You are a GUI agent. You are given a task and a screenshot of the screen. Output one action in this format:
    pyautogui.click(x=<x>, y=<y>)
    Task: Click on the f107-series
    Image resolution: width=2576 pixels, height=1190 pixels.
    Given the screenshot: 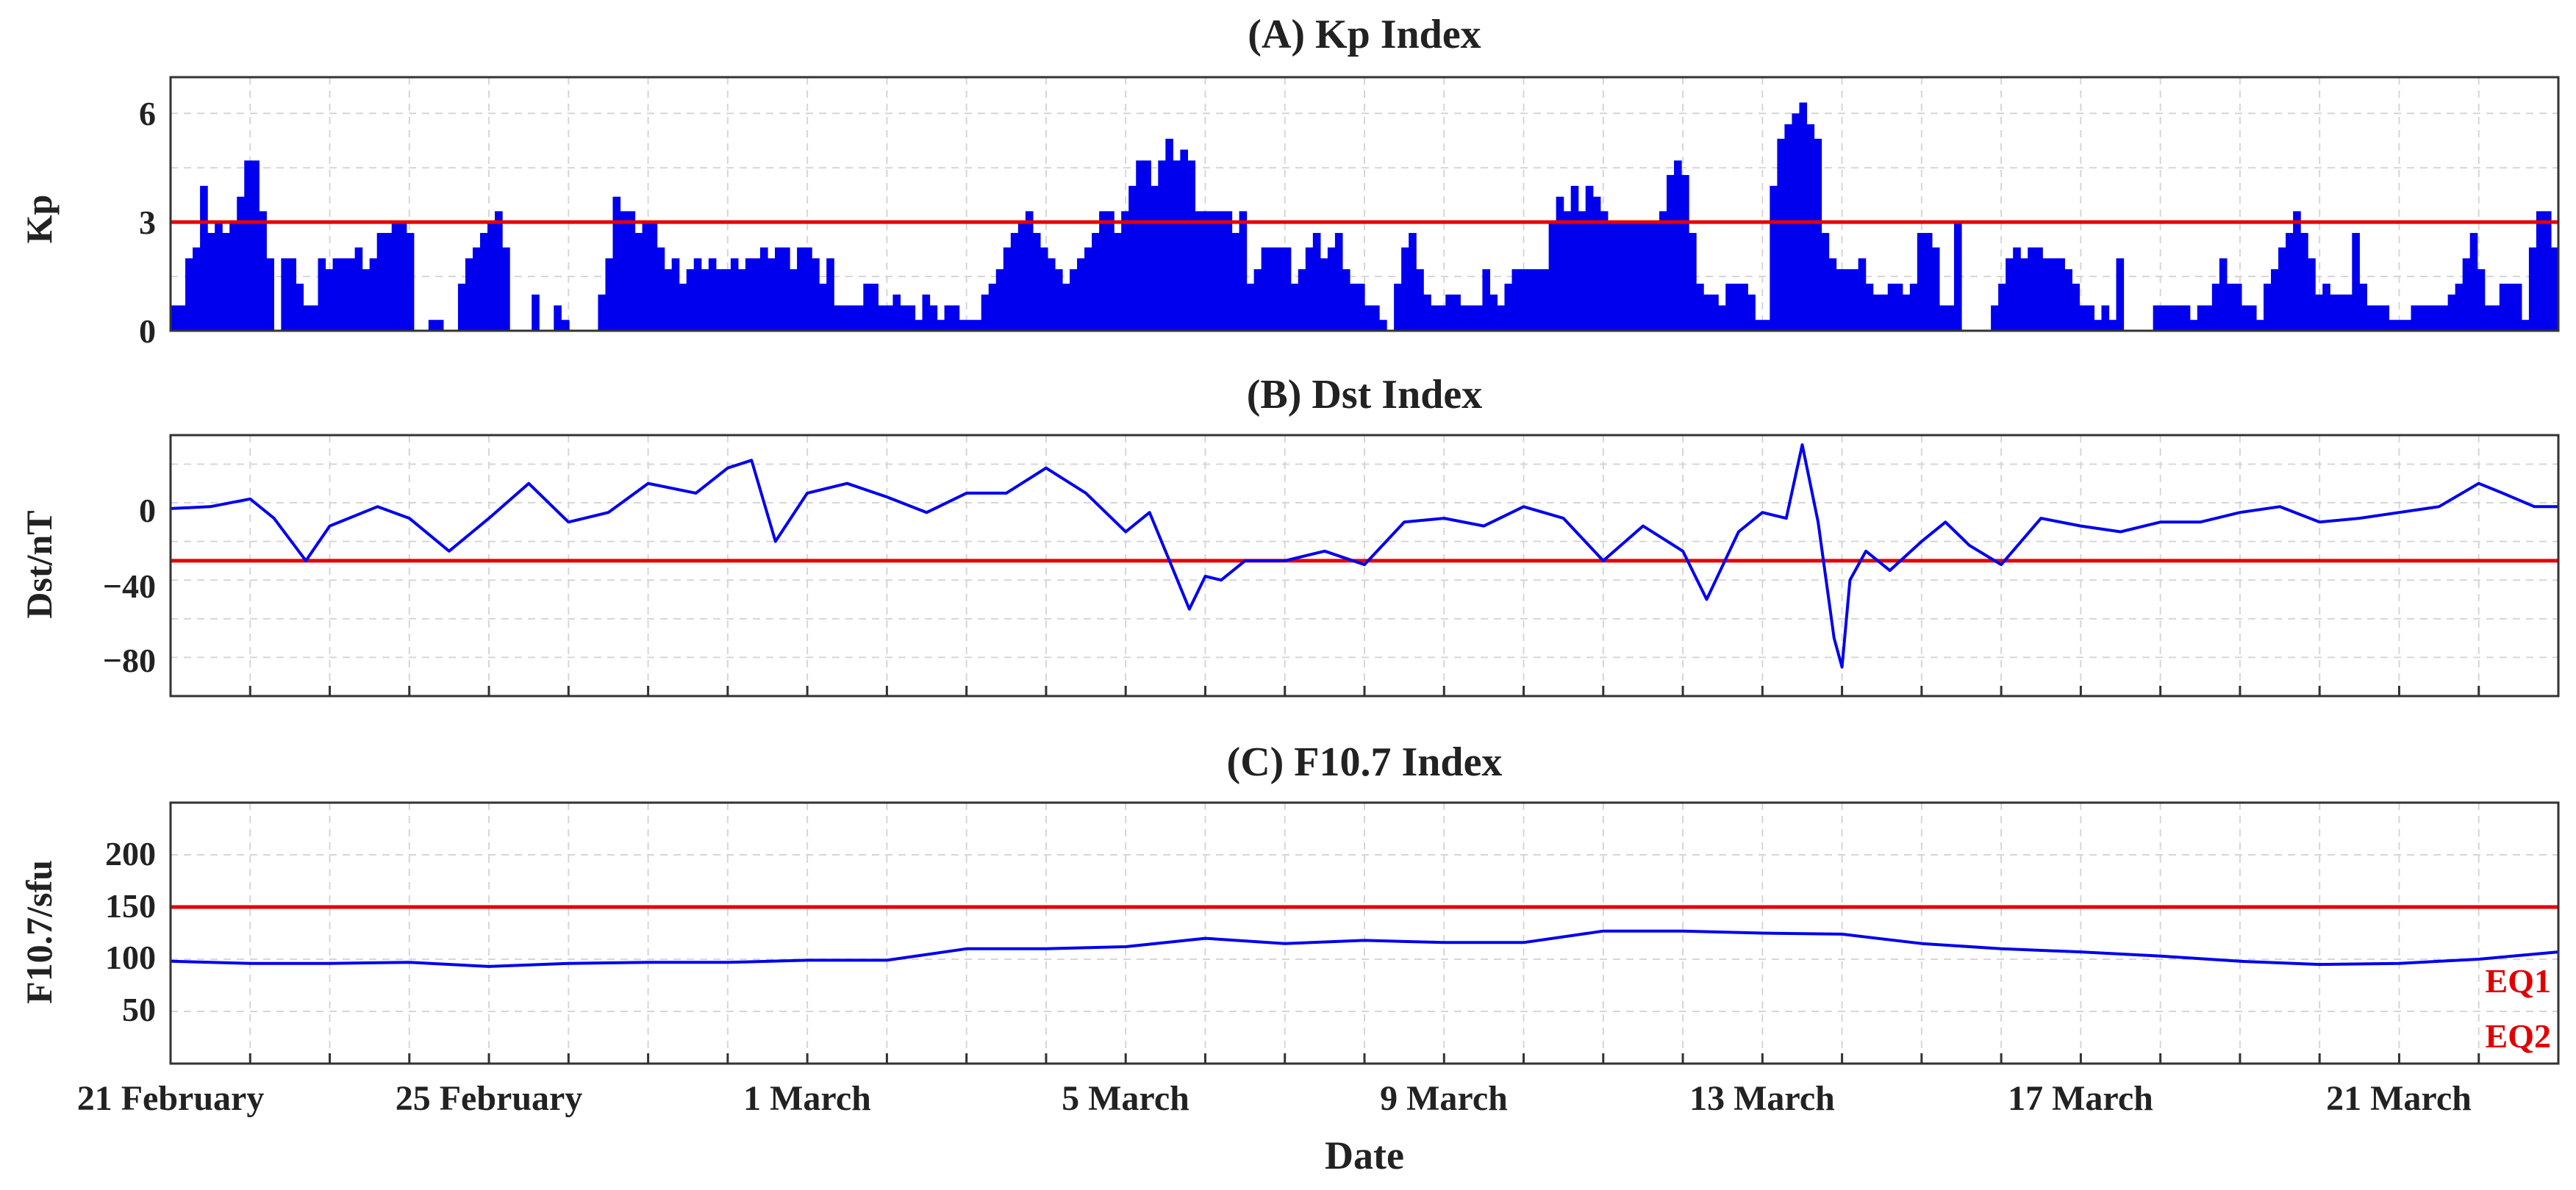 What is the action you would take?
    pyautogui.click(x=1364, y=949)
    